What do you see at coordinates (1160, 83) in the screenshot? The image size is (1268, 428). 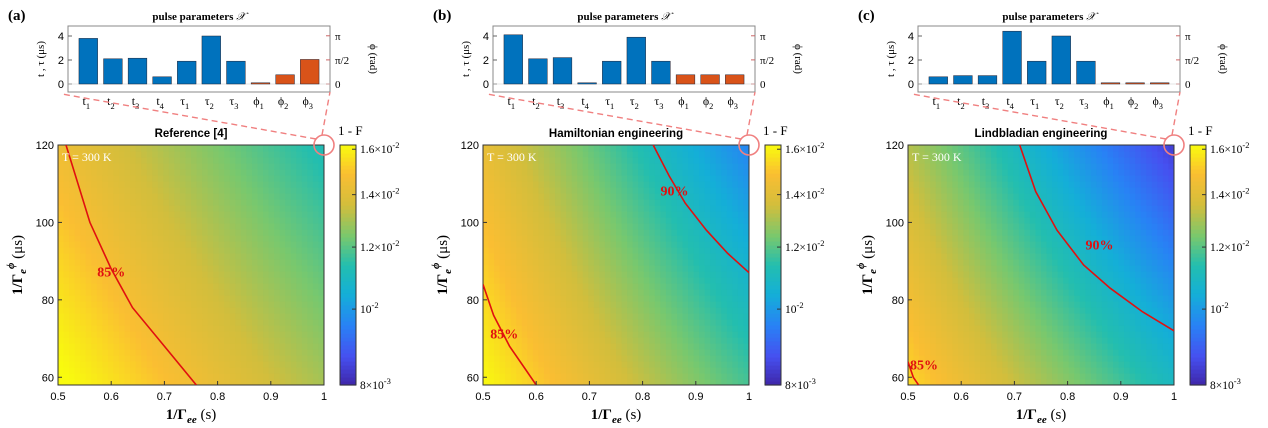 I see `bar-ϕ3` at bounding box center [1160, 83].